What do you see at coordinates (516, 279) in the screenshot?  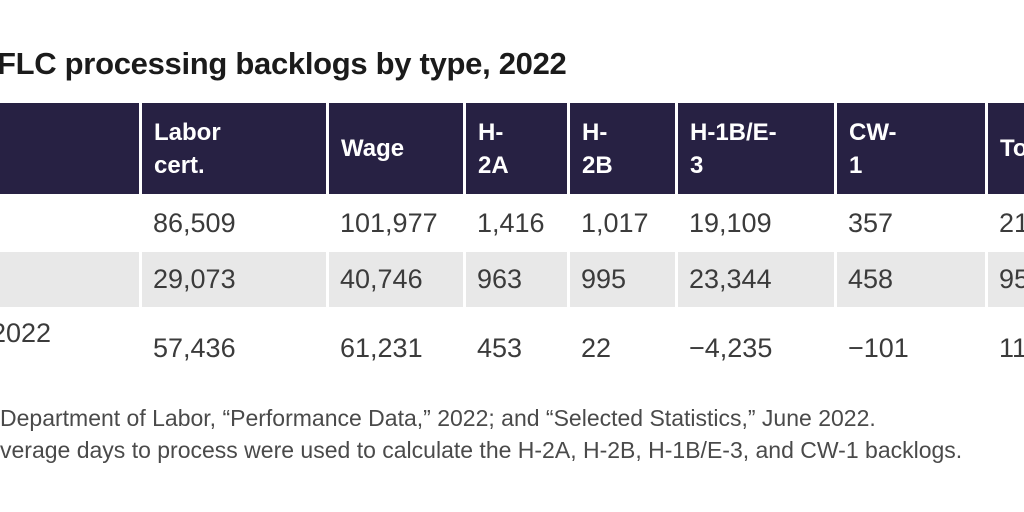 I see `table-cell: 963` at bounding box center [516, 279].